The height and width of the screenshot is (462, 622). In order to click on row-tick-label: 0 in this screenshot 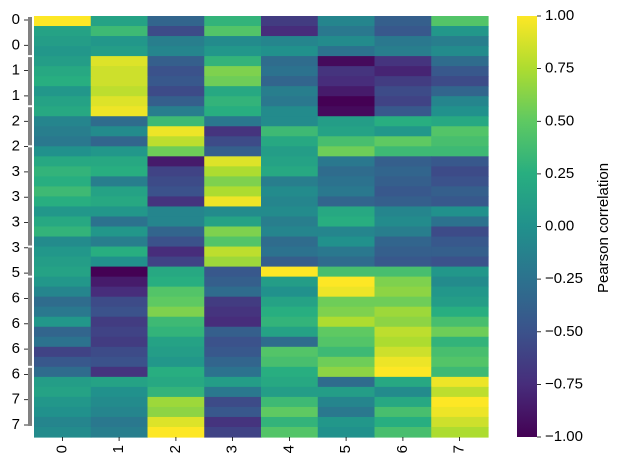, I will do `click(16, 44)`.